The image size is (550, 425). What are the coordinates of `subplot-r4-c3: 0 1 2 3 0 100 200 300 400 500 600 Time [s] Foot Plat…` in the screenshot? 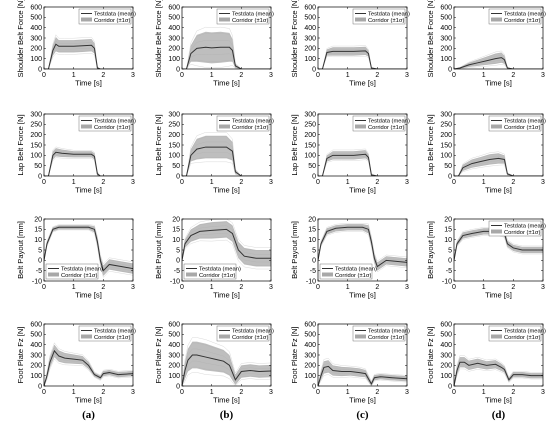 It's located at (350, 362).